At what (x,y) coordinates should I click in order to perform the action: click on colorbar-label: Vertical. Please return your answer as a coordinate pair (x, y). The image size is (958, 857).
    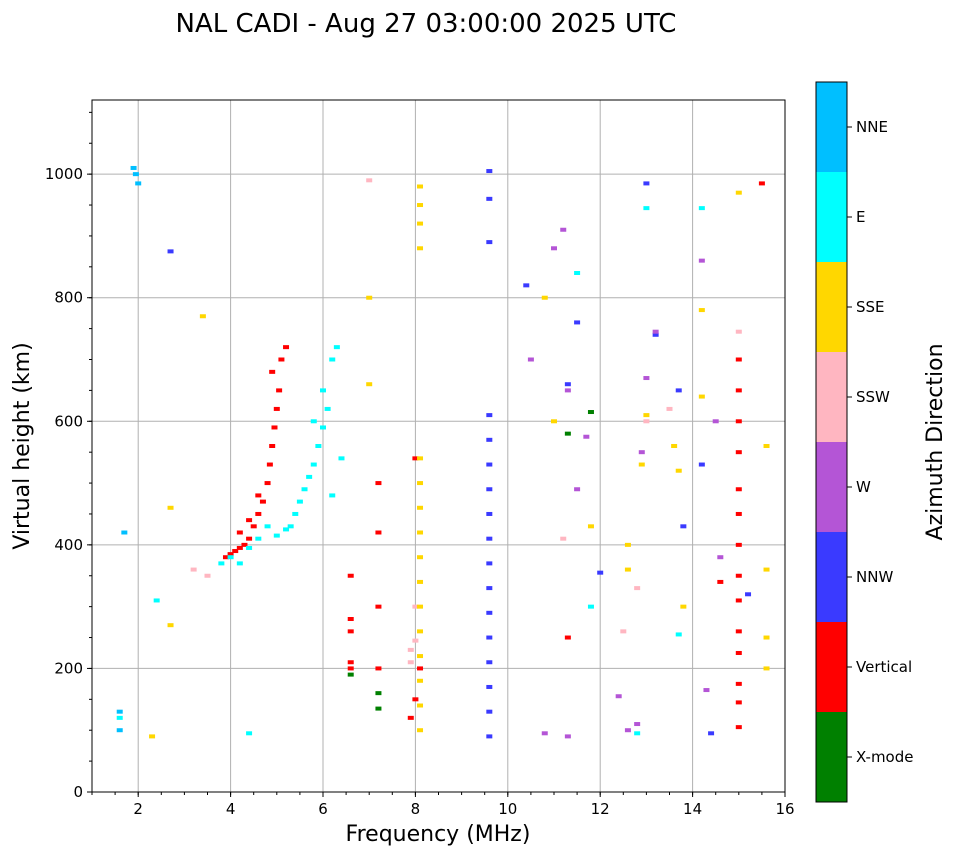
    Looking at the image, I should click on (884, 667).